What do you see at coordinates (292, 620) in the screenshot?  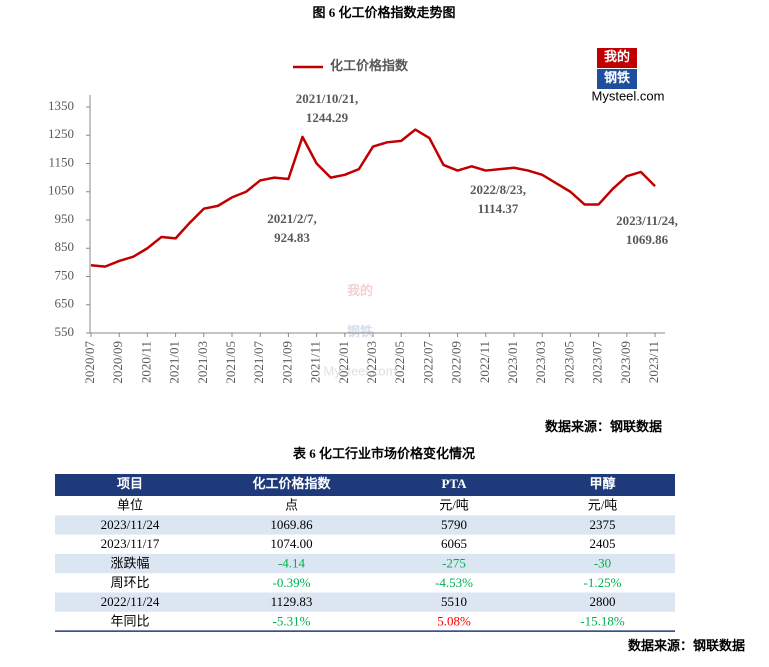 I see `table-cell: -5.31%` at bounding box center [292, 620].